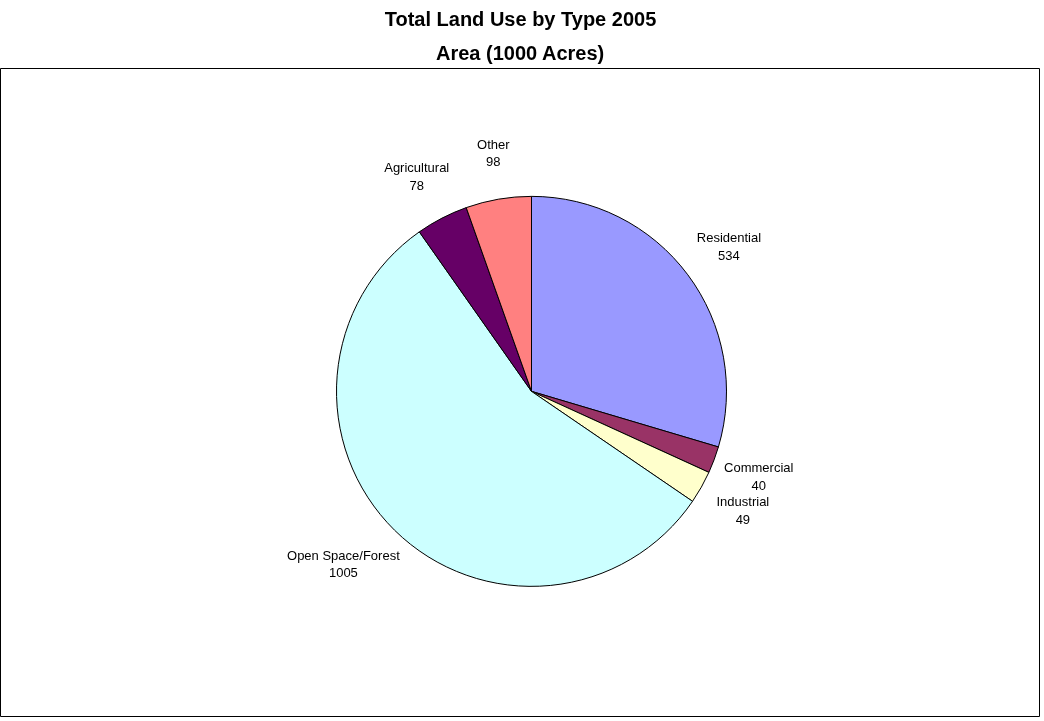 Image resolution: width=1044 pixels, height=721 pixels. What do you see at coordinates (343, 572) in the screenshot?
I see `data-label: 1005` at bounding box center [343, 572].